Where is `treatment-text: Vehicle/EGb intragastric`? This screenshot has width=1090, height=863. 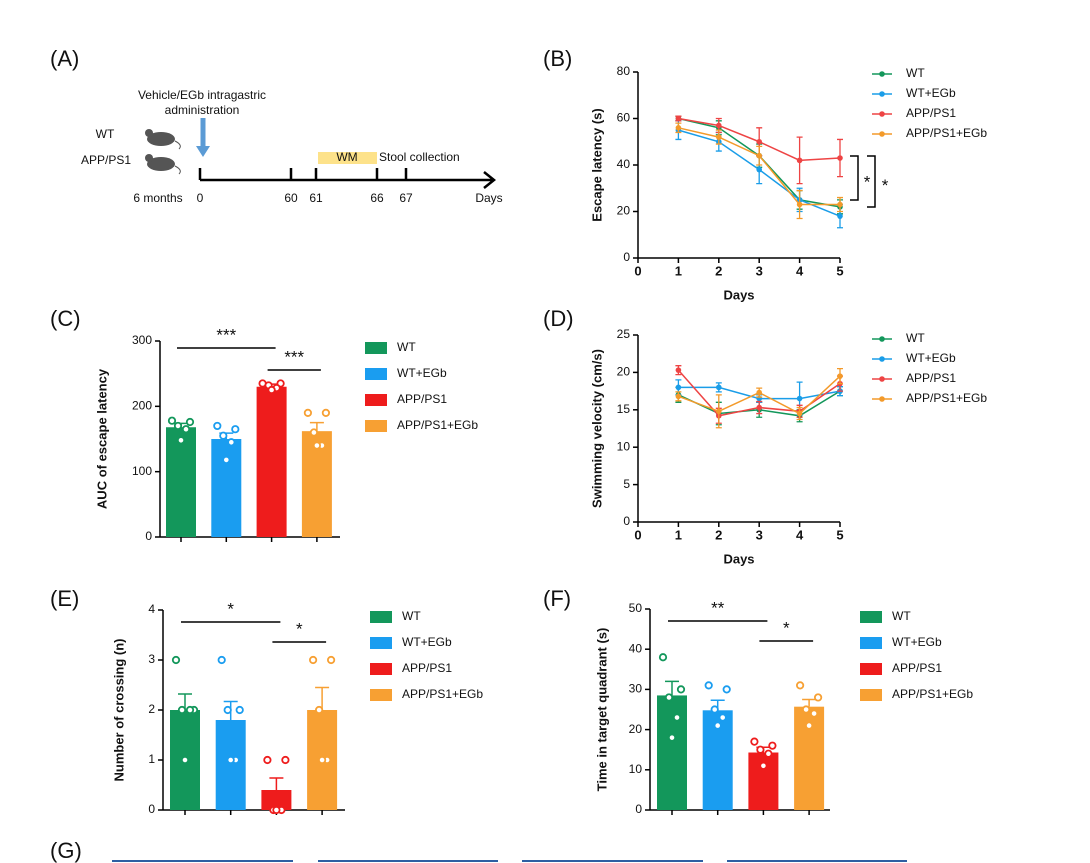
treatment-text: Vehicle/EGb intragastric is located at coordinates (202, 95).